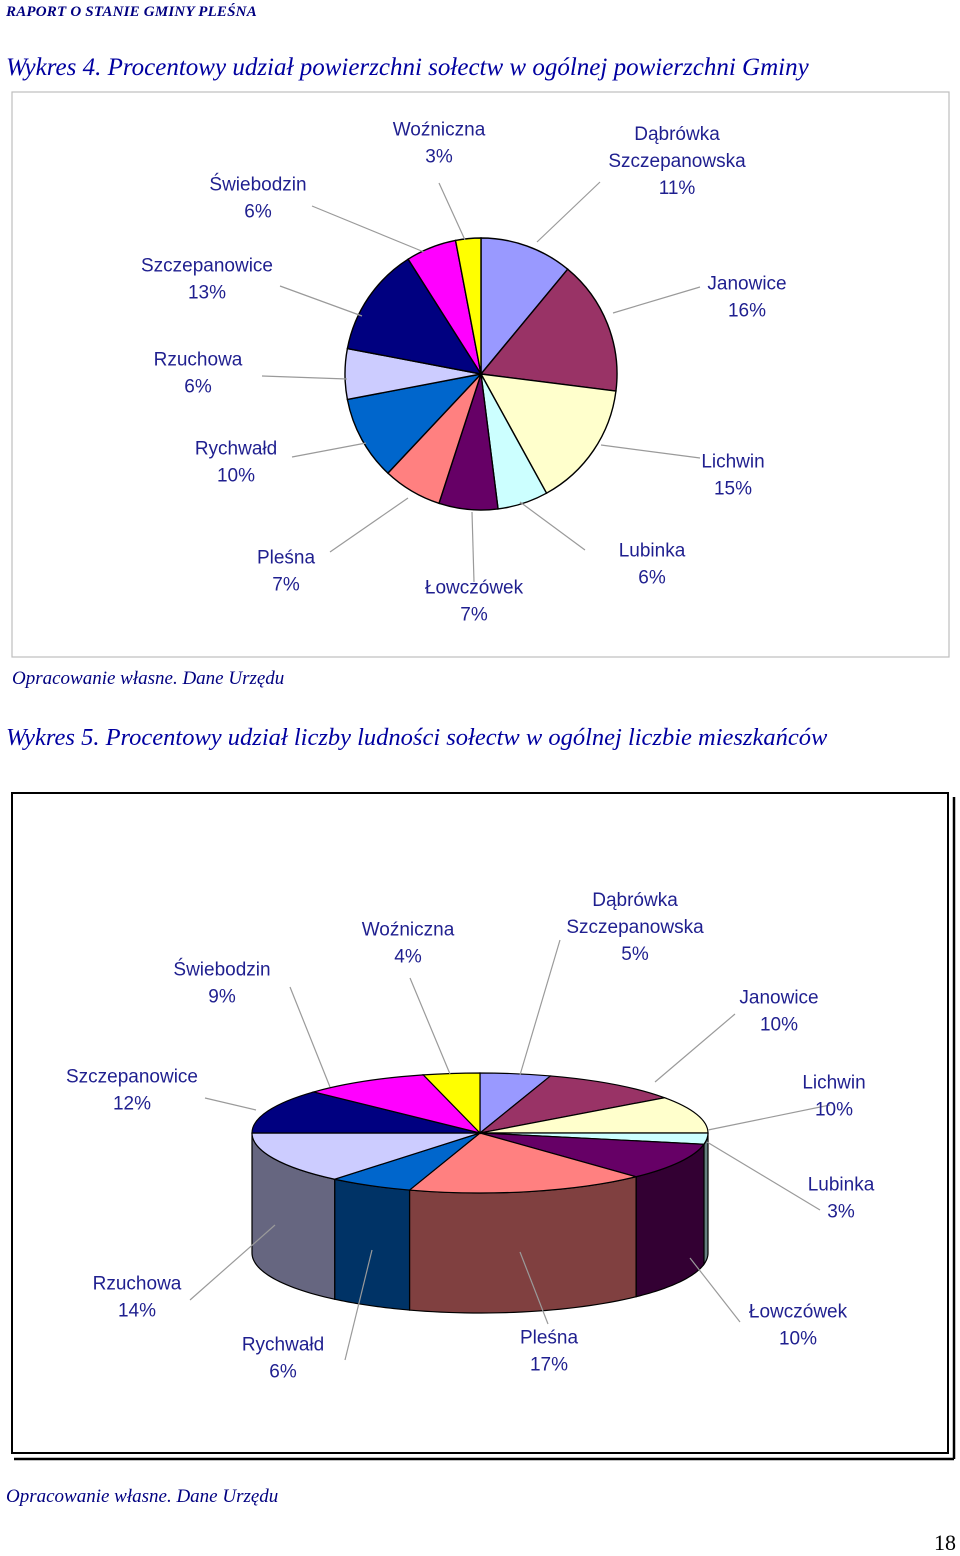 This screenshot has width=960, height=1556. What do you see at coordinates (148, 678) in the screenshot?
I see `chart1-source: Opracowanie własne. Dane Urzędu` at bounding box center [148, 678].